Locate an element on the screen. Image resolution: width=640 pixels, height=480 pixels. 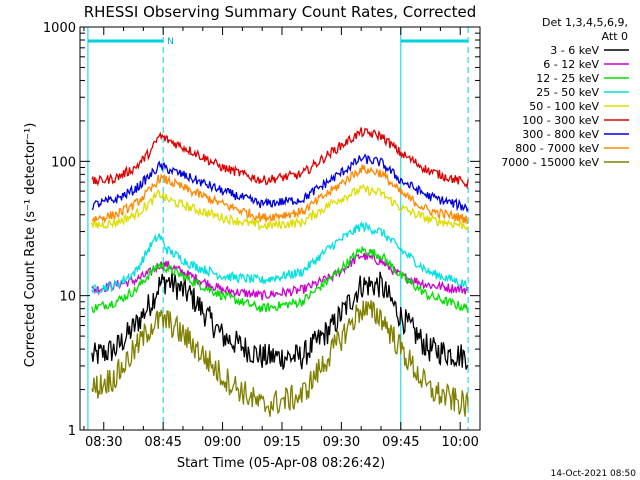
y-tick-label: 1000 is located at coordinates (59, 28).